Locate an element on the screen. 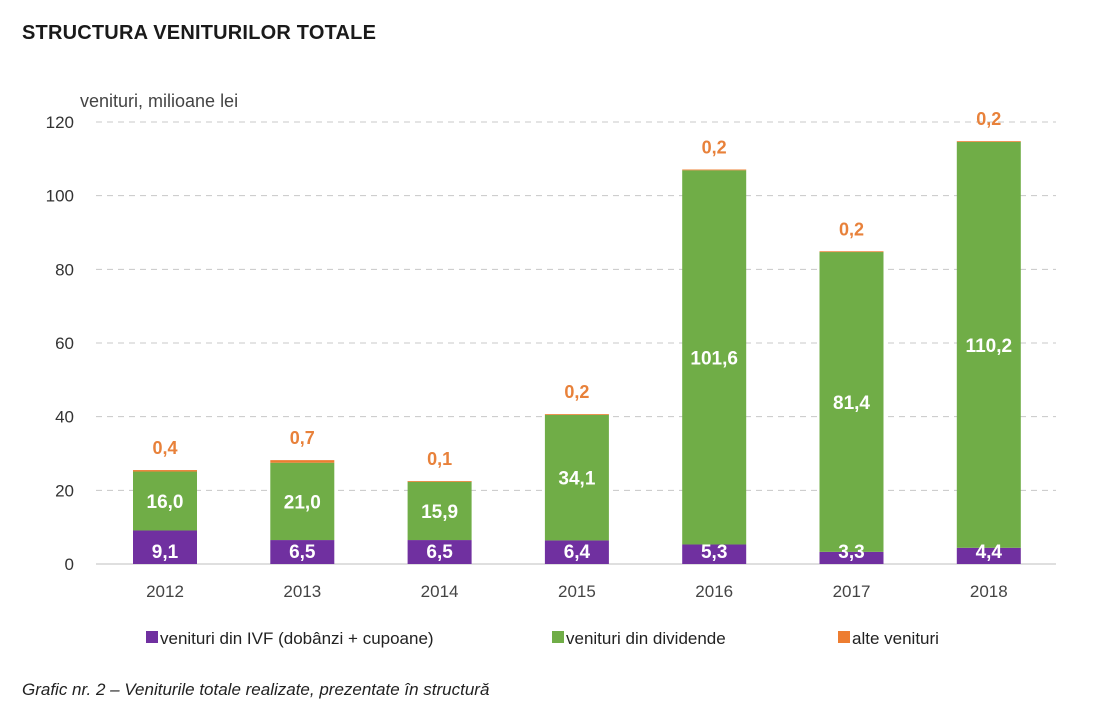 The height and width of the screenshot is (721, 1101). x-tick-label: 2016 is located at coordinates (714, 591).